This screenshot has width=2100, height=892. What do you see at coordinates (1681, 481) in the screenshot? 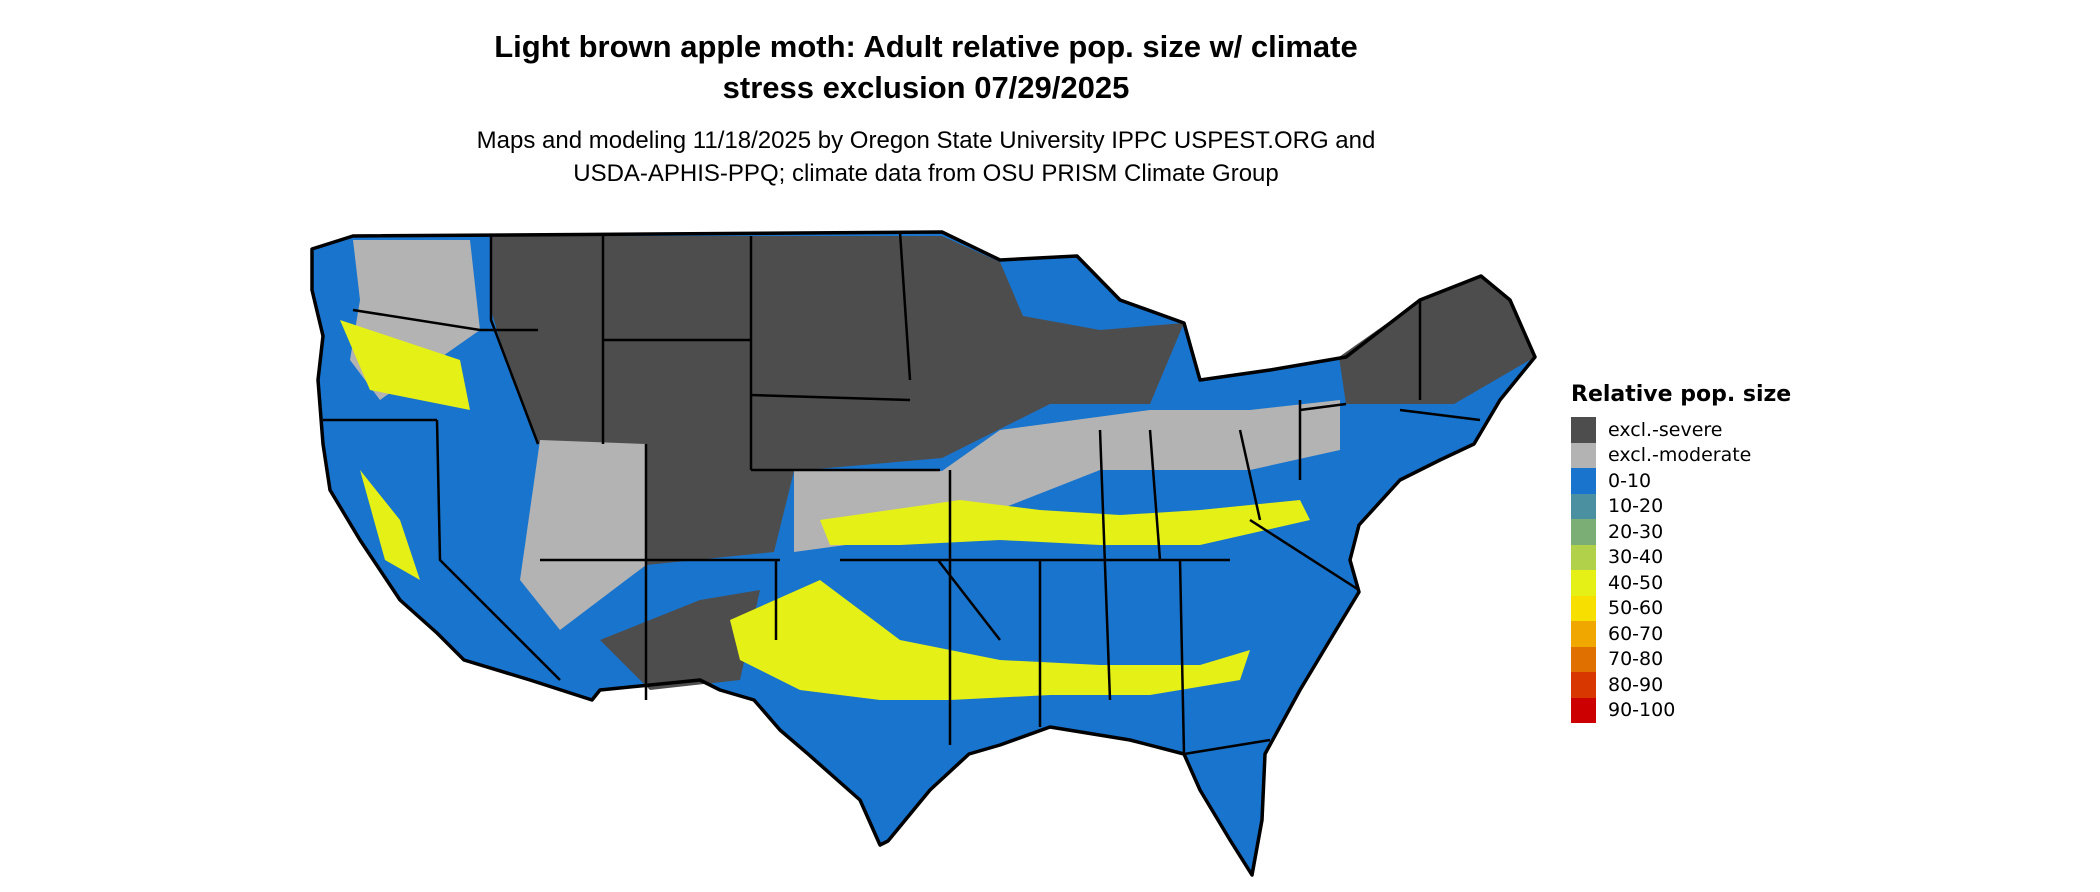
I see `legend-item: 0-10` at bounding box center [1681, 481].